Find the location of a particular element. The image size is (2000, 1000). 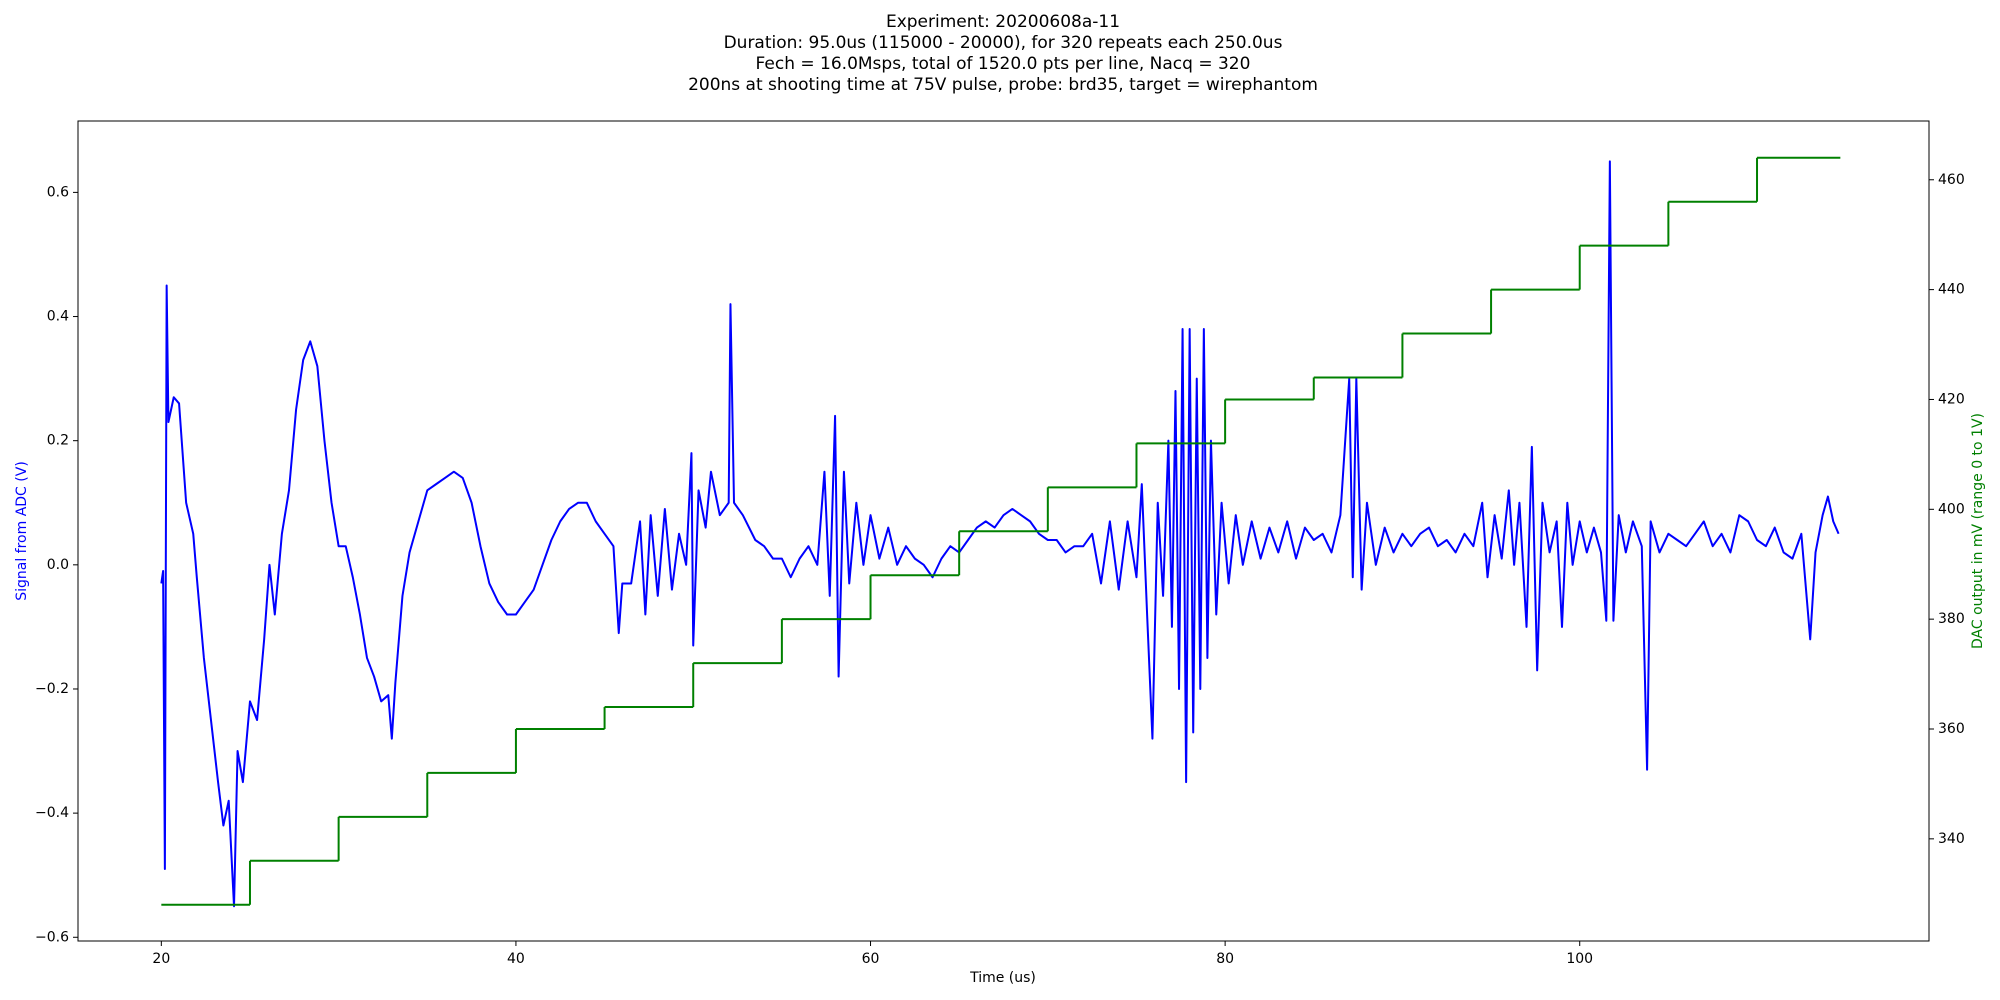

y-tick-label: 0.6 is located at coordinates (58, 192).